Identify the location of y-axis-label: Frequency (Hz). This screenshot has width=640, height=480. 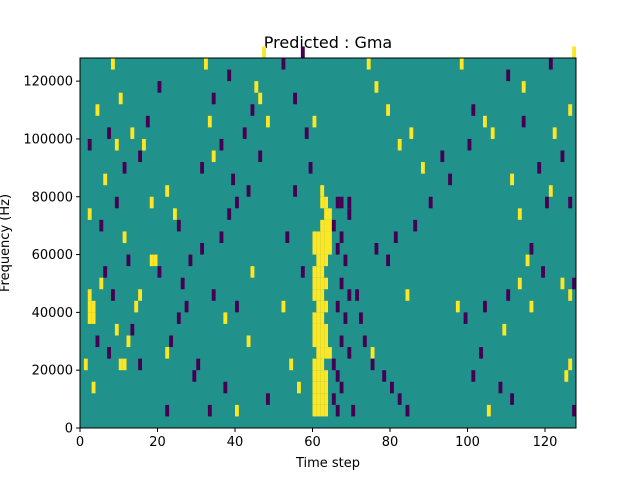
(6, 243).